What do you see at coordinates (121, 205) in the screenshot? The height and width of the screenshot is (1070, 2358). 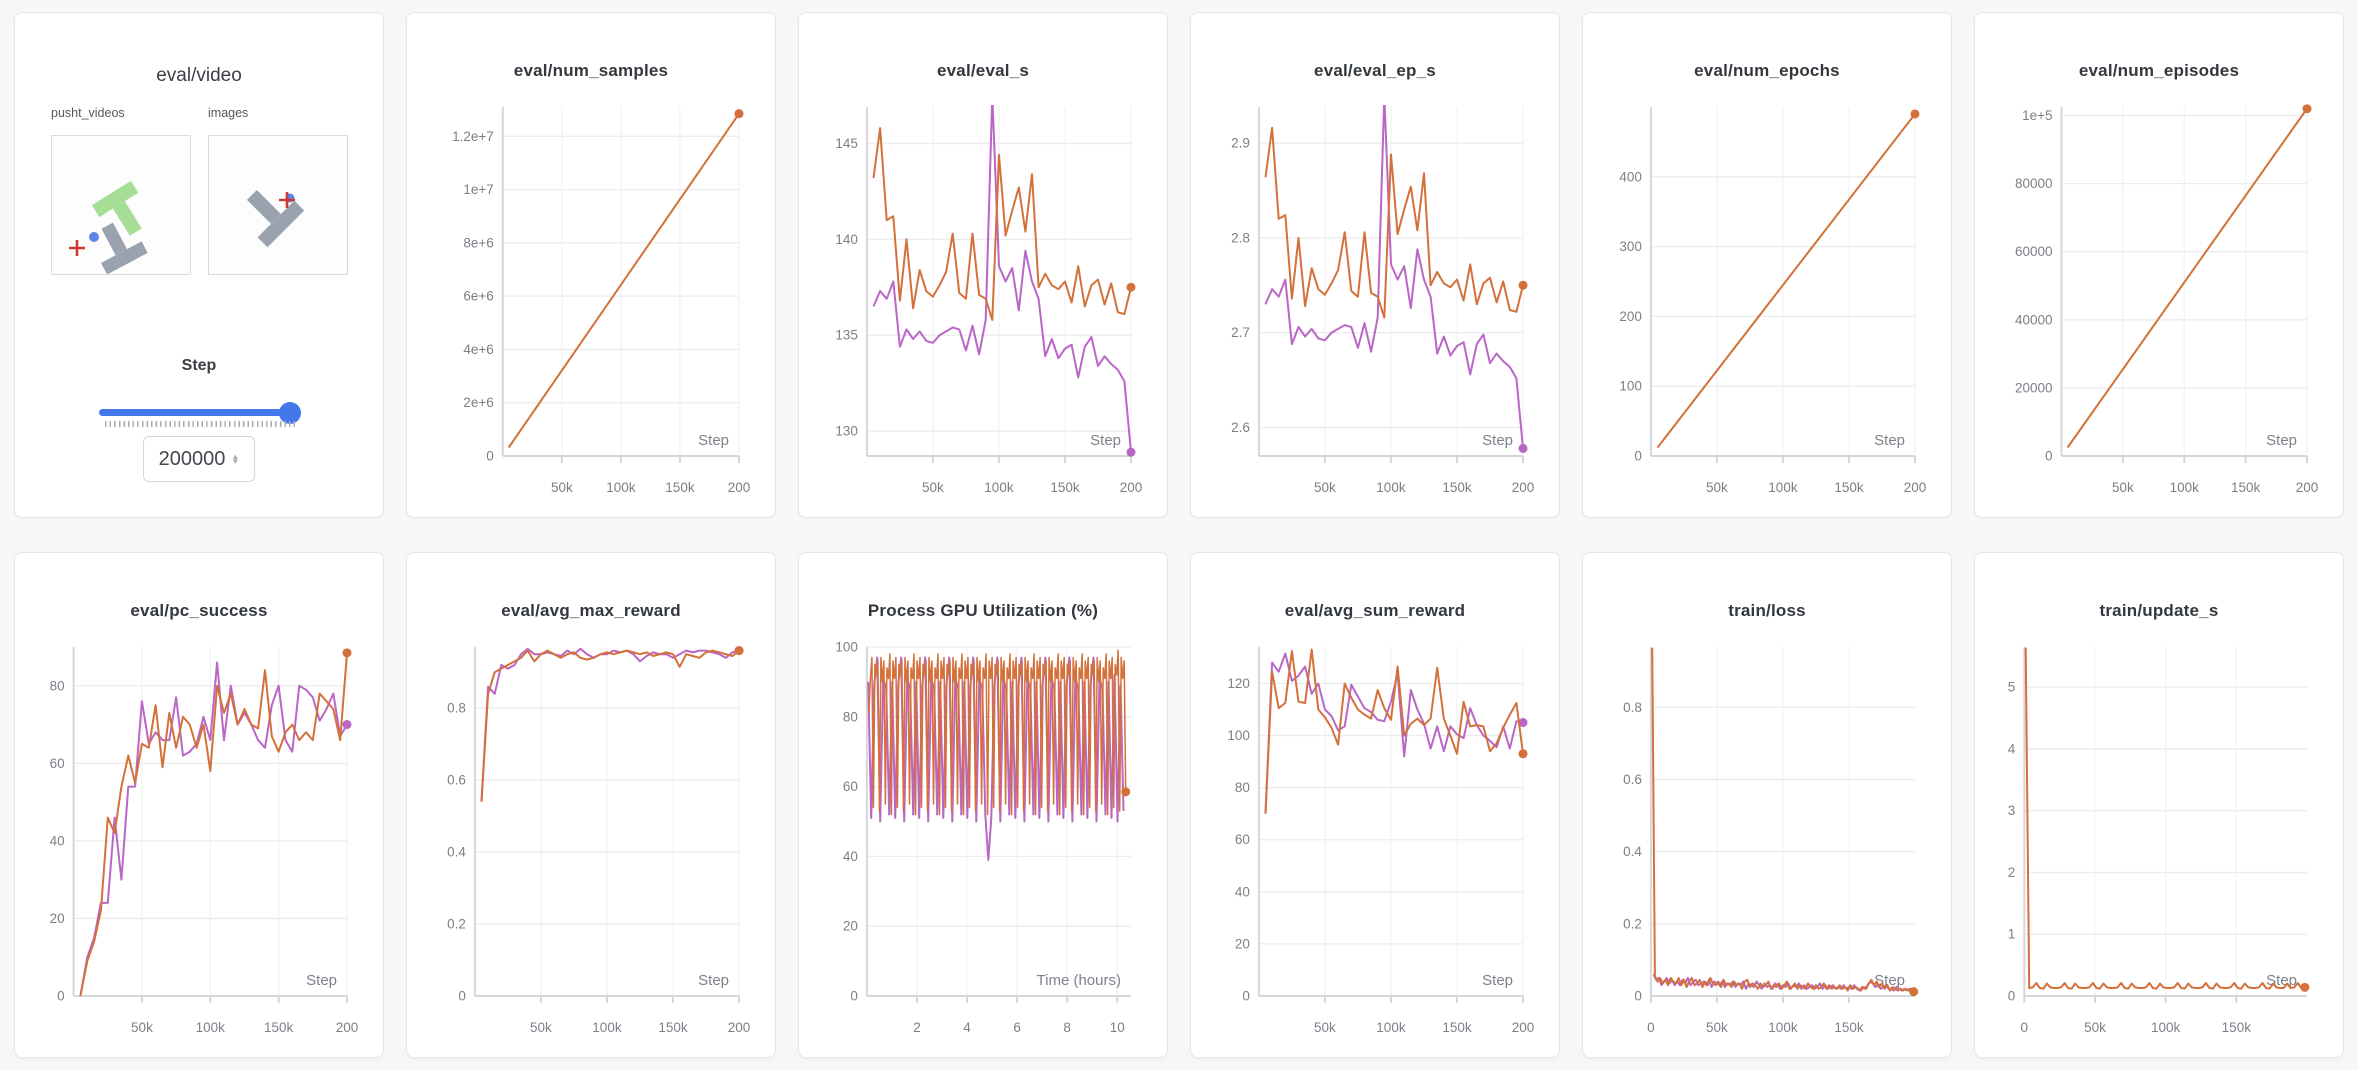 I see `media-thumbnail-pusht-videos` at bounding box center [121, 205].